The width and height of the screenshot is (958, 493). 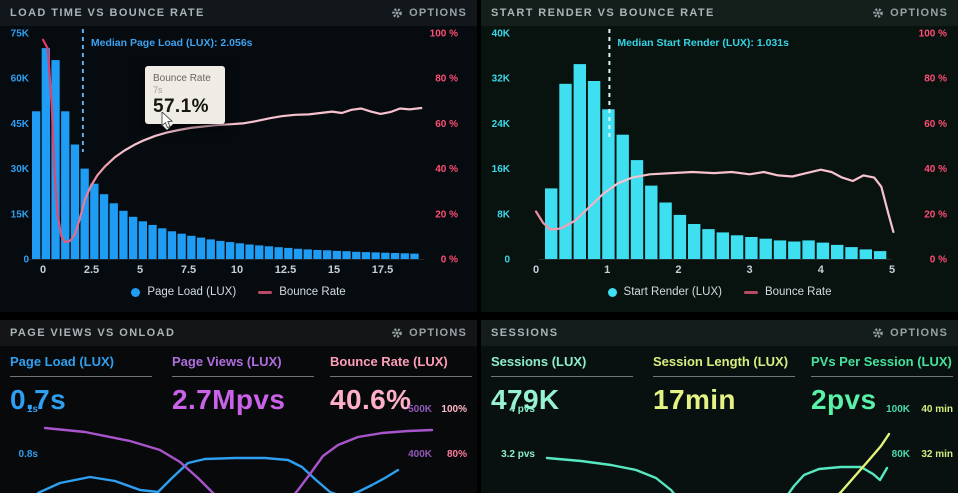 I want to click on legend: Start Render (LUX) Bounce Rate, so click(x=719, y=292).